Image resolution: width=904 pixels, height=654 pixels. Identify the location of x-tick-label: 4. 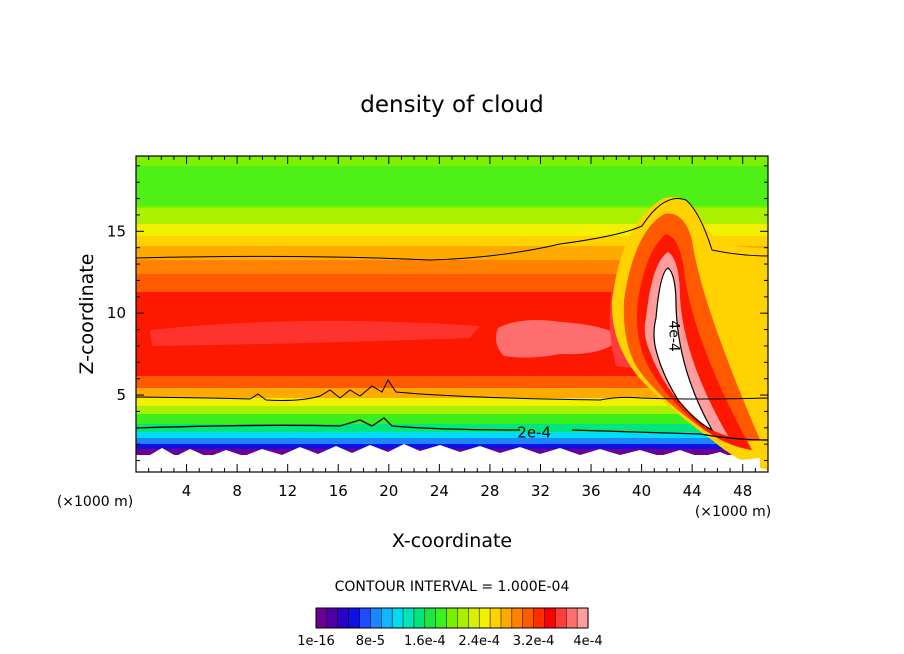
(187, 491).